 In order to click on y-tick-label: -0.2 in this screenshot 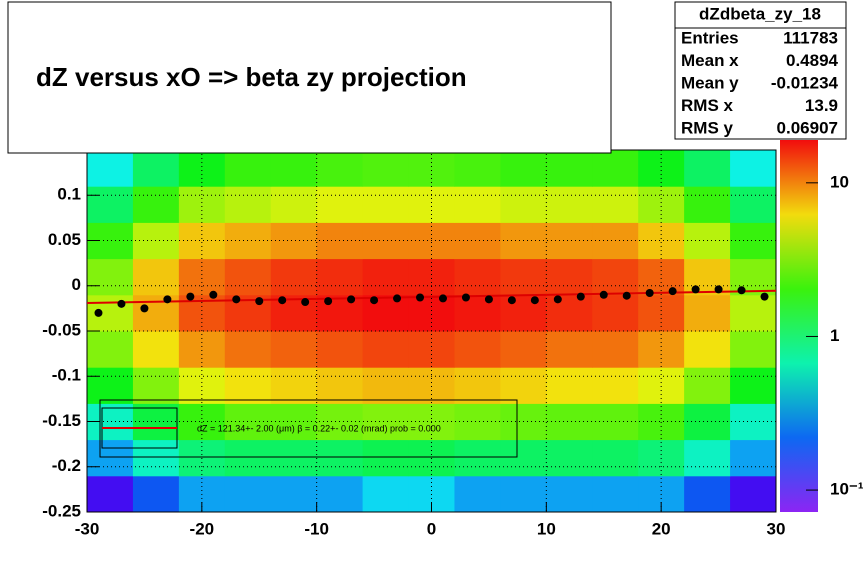, I will do `click(66, 465)`.